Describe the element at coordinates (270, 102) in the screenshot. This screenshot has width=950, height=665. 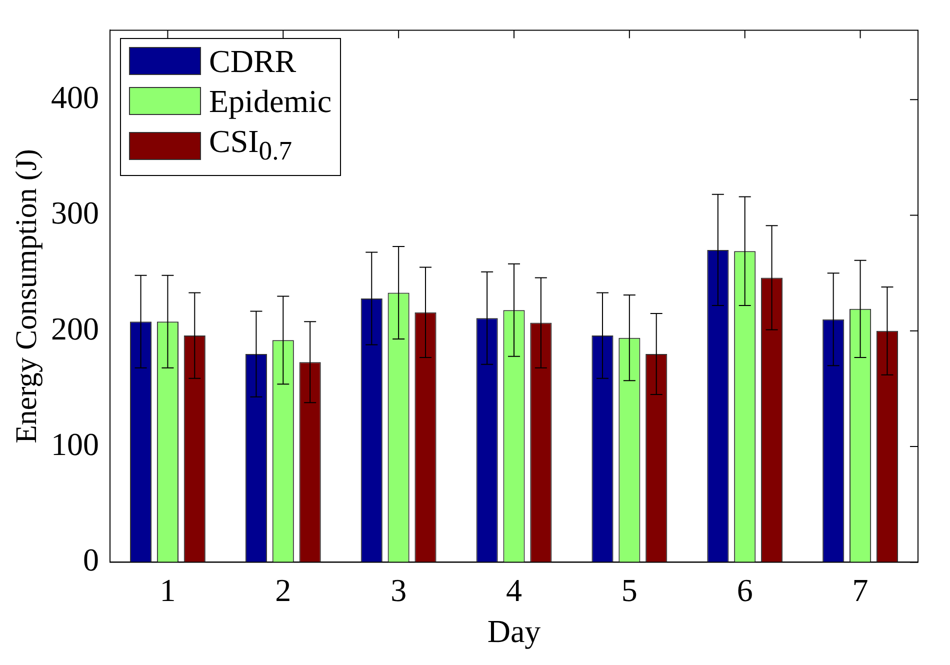
I see `legend-label: Epidemic` at that location.